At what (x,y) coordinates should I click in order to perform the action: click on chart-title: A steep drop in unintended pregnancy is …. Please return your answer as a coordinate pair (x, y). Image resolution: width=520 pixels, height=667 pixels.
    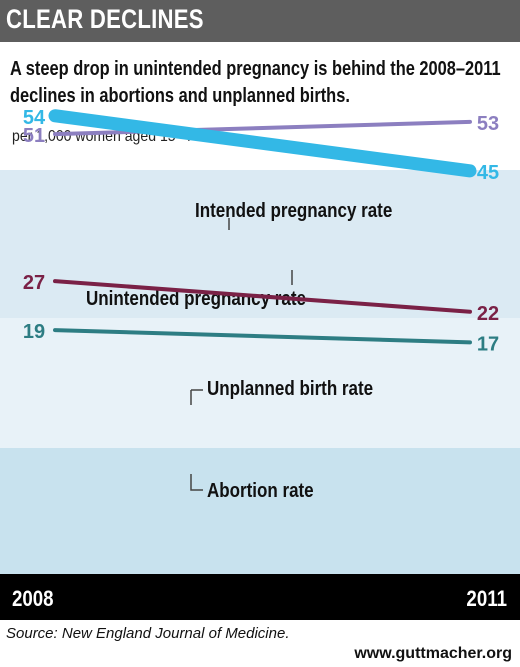
    Looking at the image, I should click on (255, 82).